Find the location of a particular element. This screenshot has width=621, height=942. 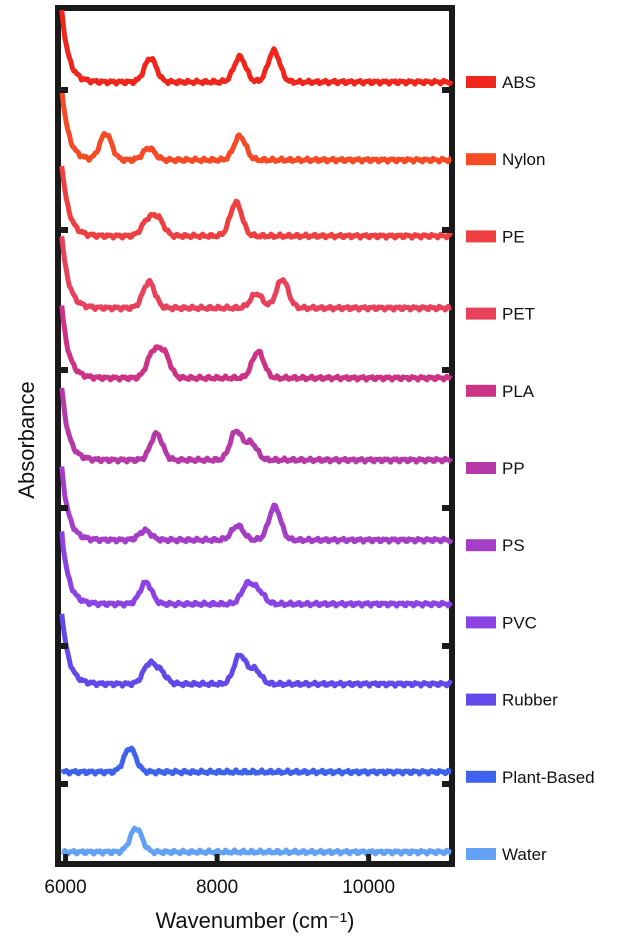

legend-swatch-pet is located at coordinates (481, 313).